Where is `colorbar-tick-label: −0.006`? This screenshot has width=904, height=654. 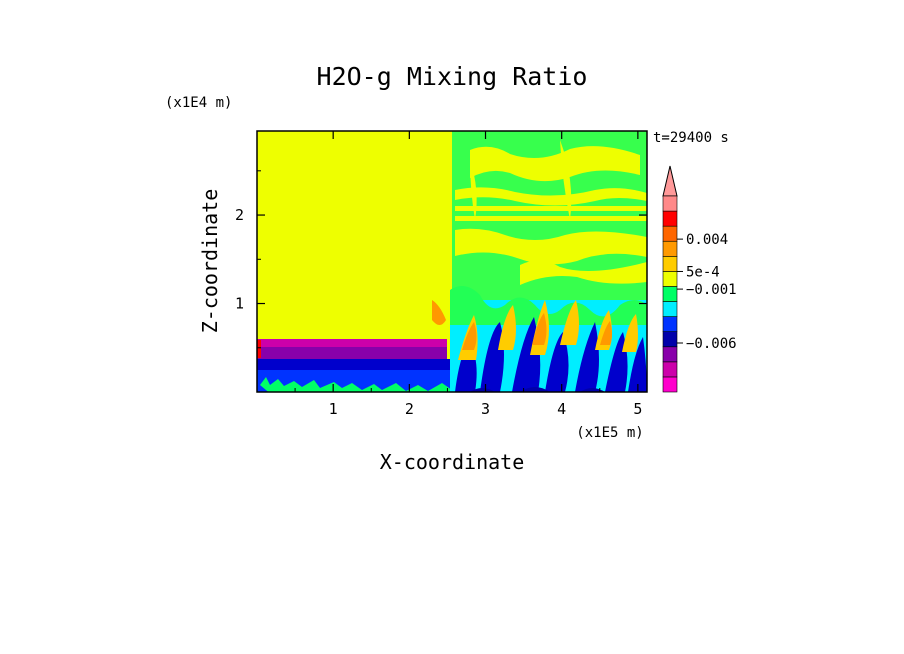
colorbar-tick-label: −0.006 is located at coordinates (711, 344).